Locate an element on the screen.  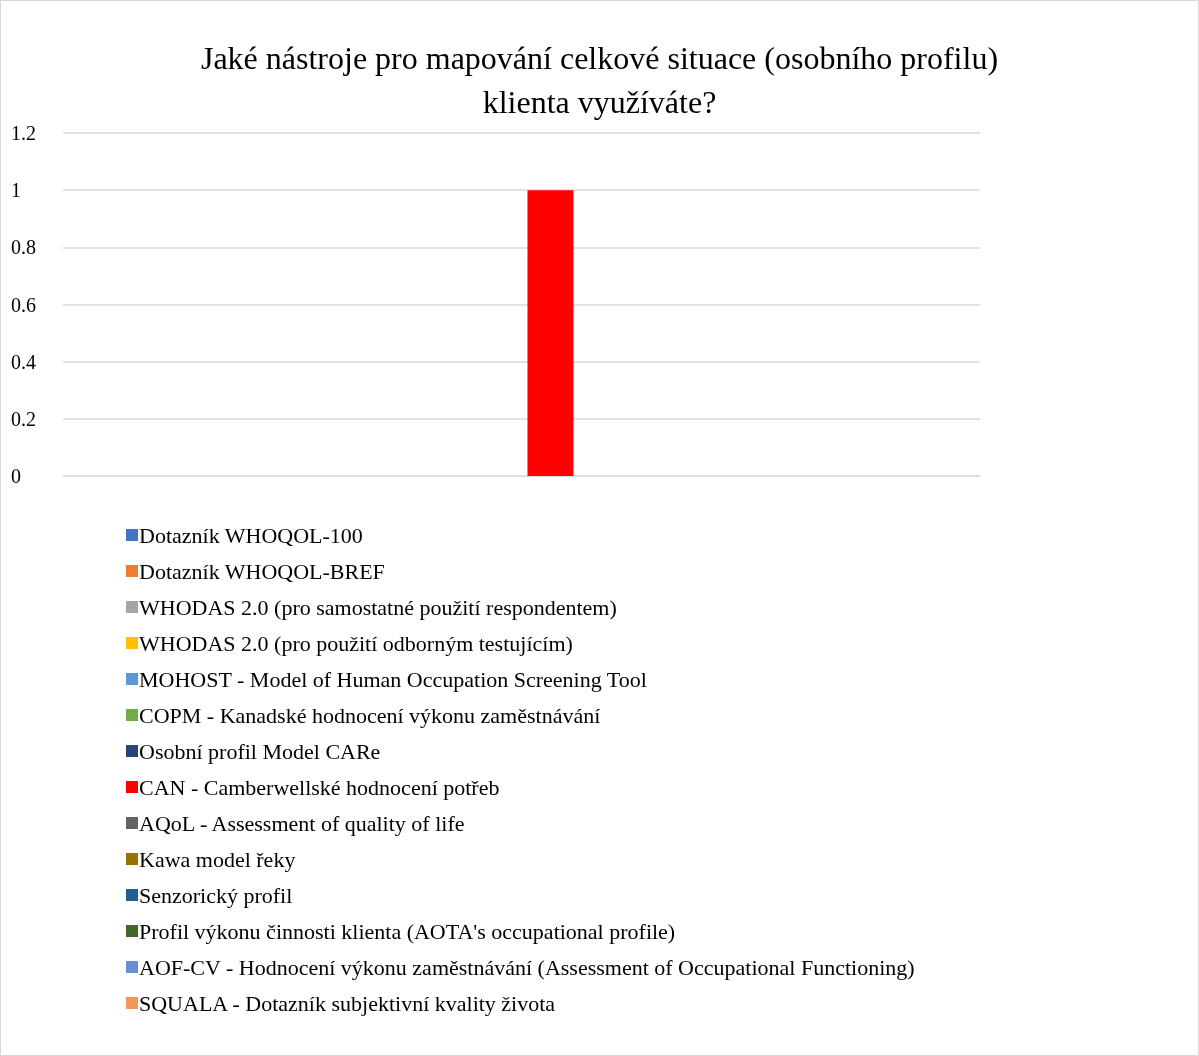
y-tick-label: 0.8 is located at coordinates (23, 247).